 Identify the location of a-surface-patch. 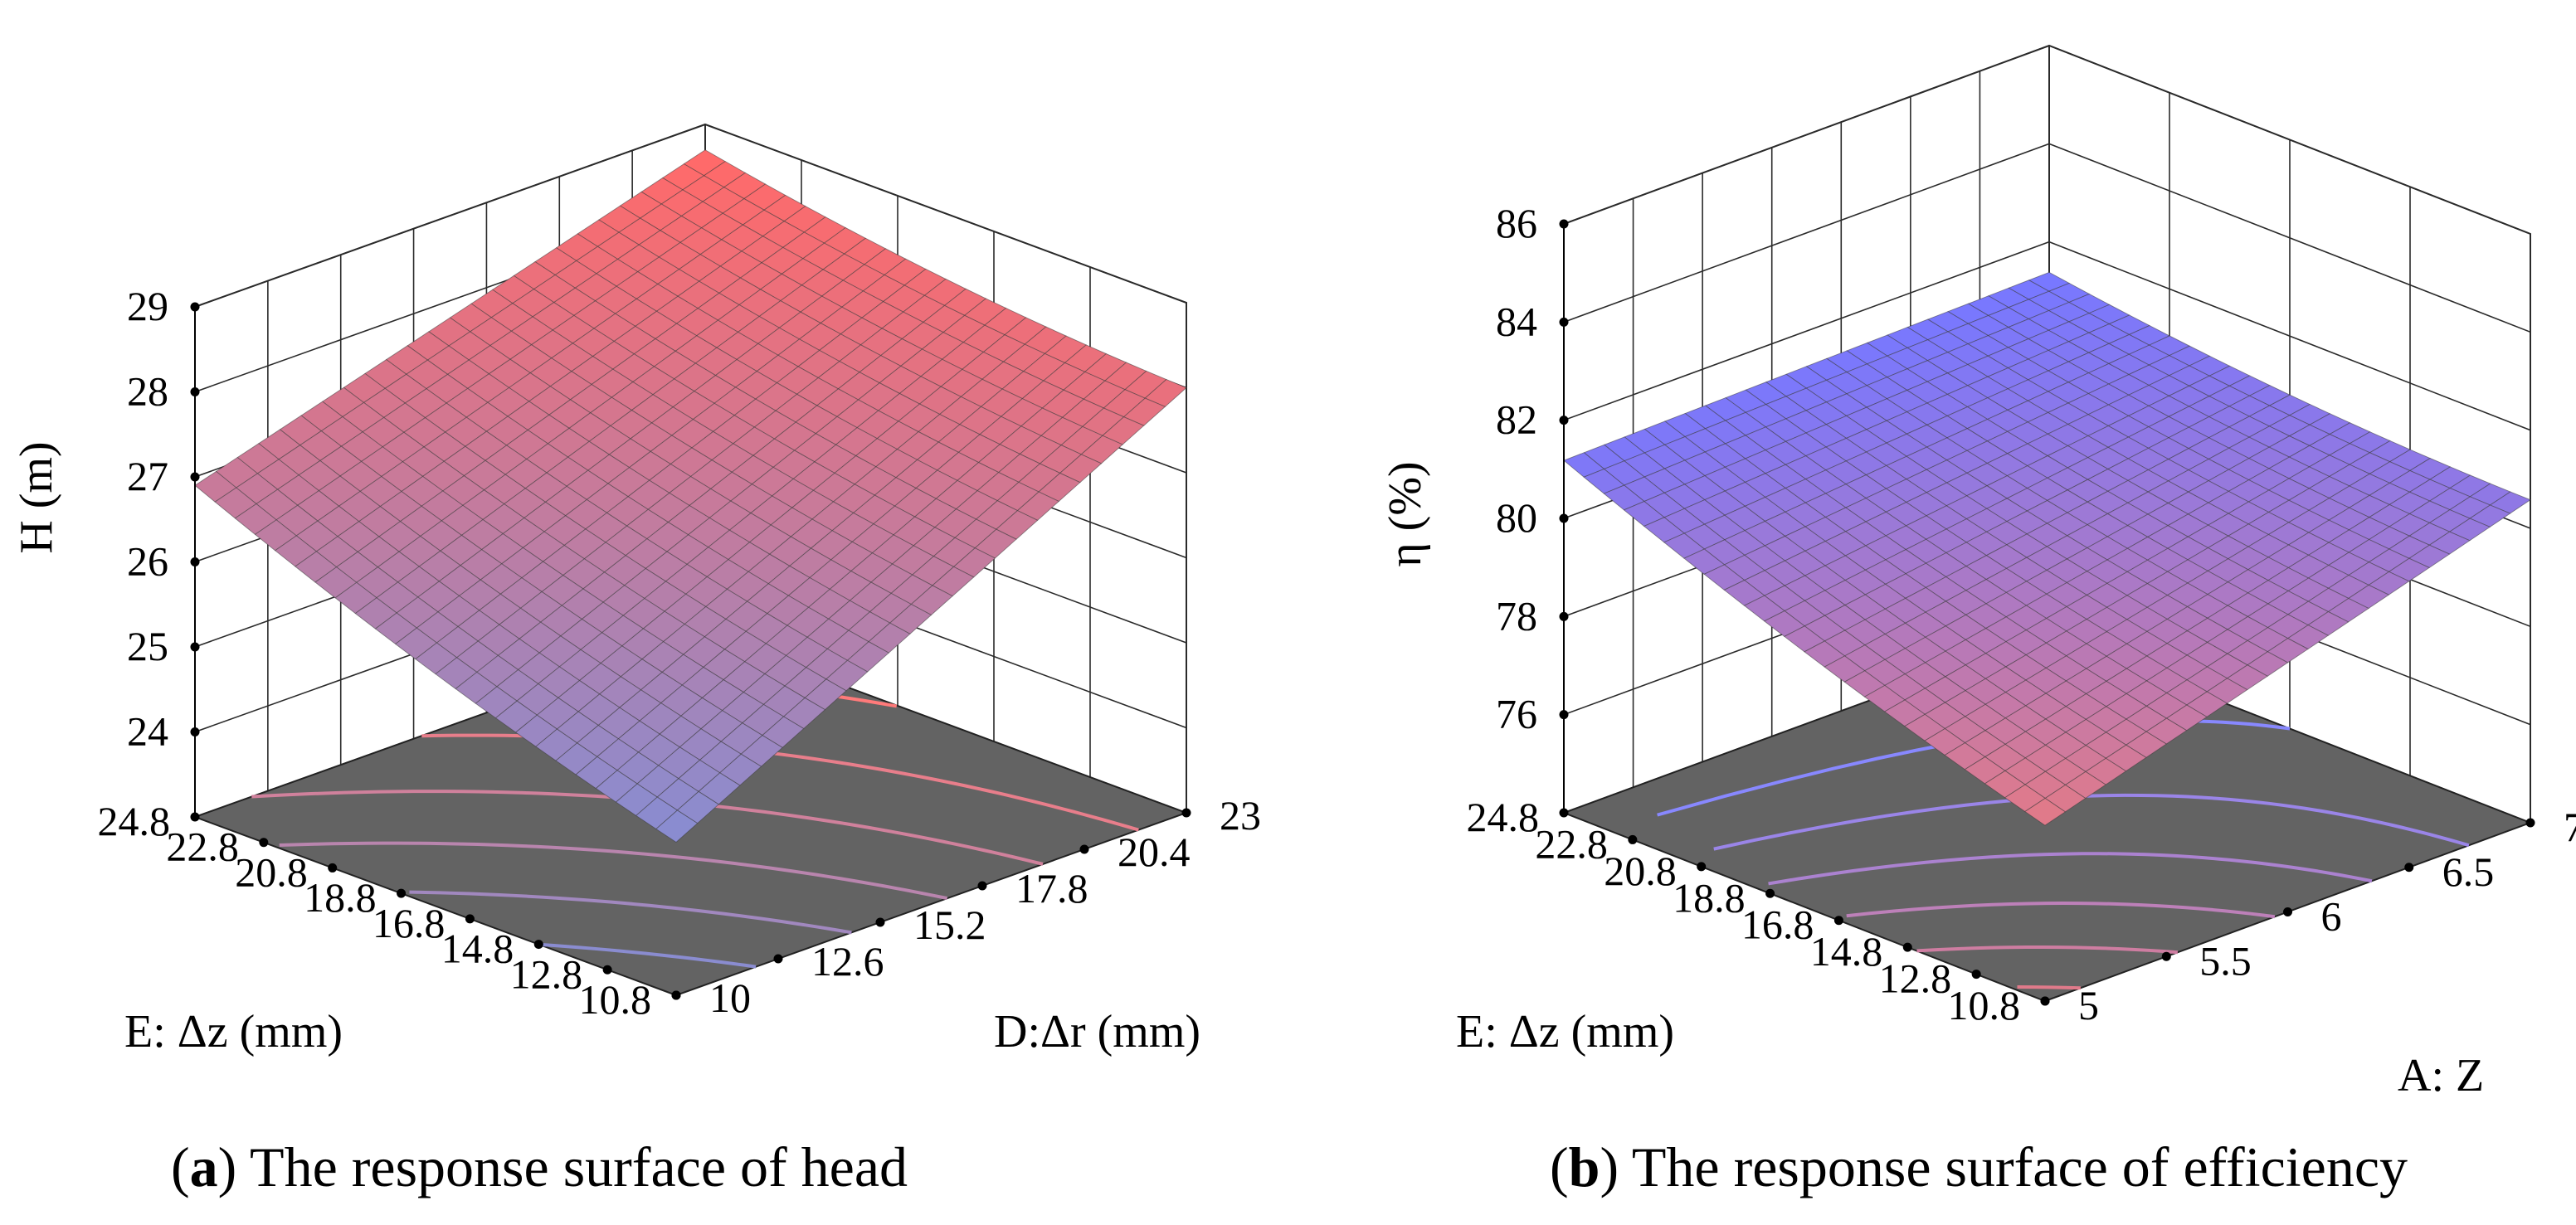
(677, 826).